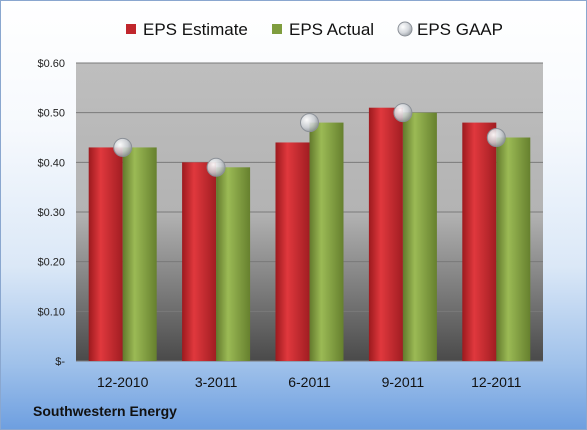 This screenshot has width=587, height=430. Describe the element at coordinates (195, 29) in the screenshot. I see `legend-label: EPS Estimate` at that location.